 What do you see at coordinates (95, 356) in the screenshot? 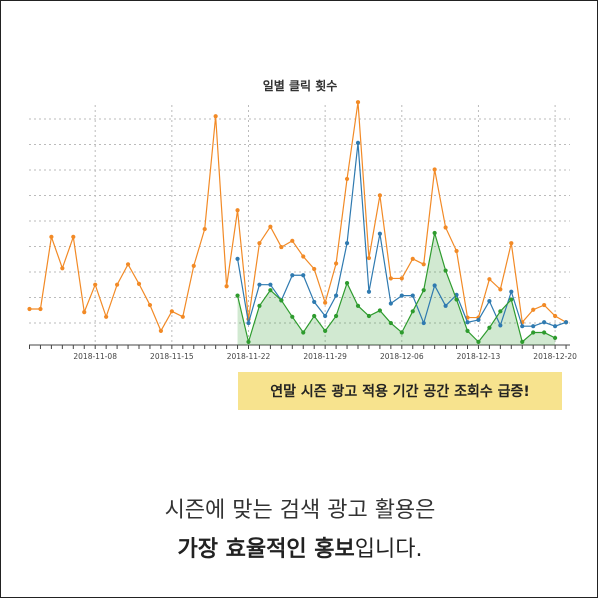
I see `x-tick-label: 2018-11-08` at bounding box center [95, 356].